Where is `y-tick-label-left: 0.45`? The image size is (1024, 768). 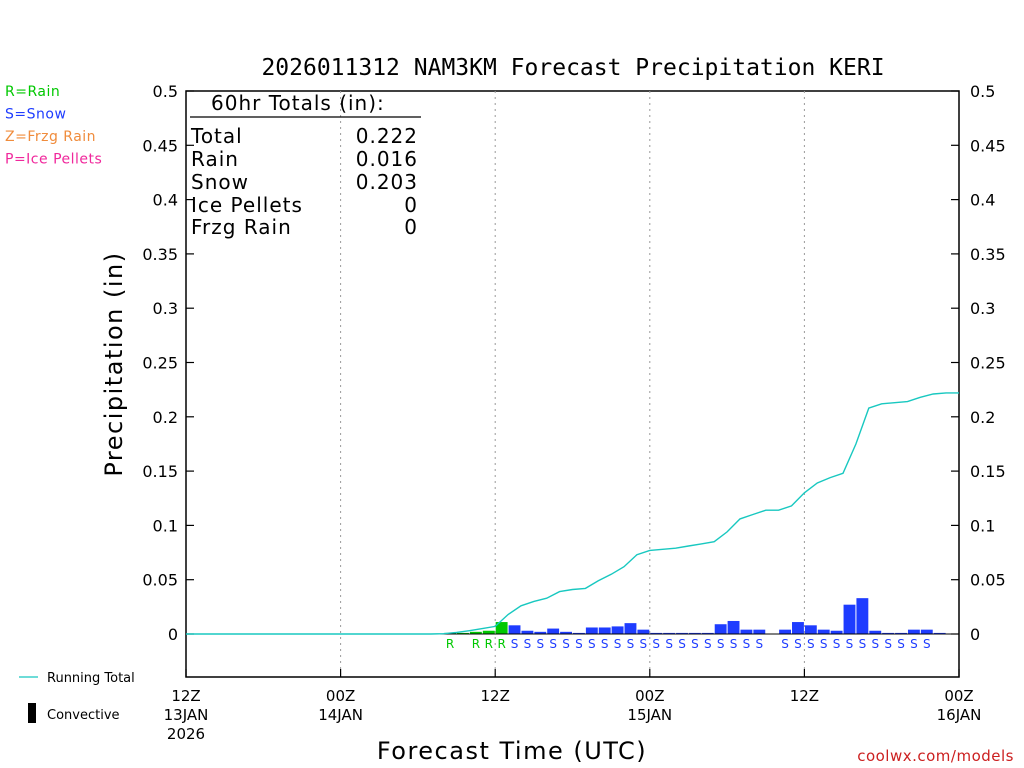
y-tick-label-left: 0.45 is located at coordinates (160, 145).